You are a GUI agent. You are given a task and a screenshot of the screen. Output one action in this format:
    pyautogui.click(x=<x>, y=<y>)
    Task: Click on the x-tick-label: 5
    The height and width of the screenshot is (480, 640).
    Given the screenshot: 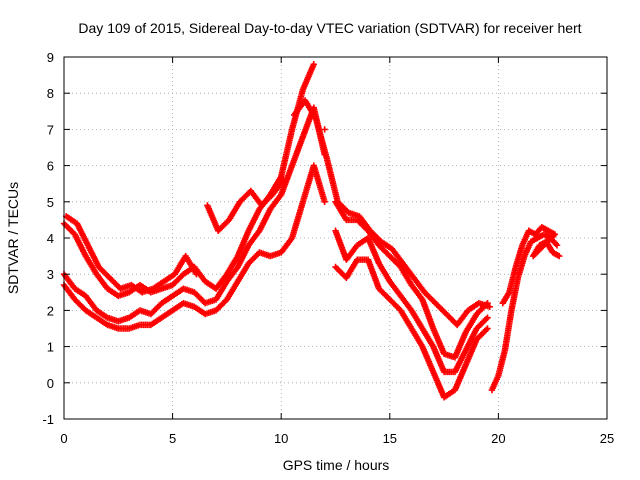 What is the action you would take?
    pyautogui.click(x=172, y=438)
    